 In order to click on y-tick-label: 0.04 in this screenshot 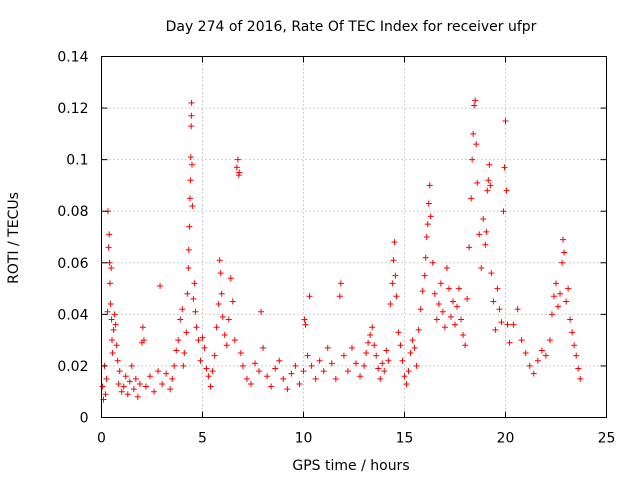, I will do `click(72, 315)`.